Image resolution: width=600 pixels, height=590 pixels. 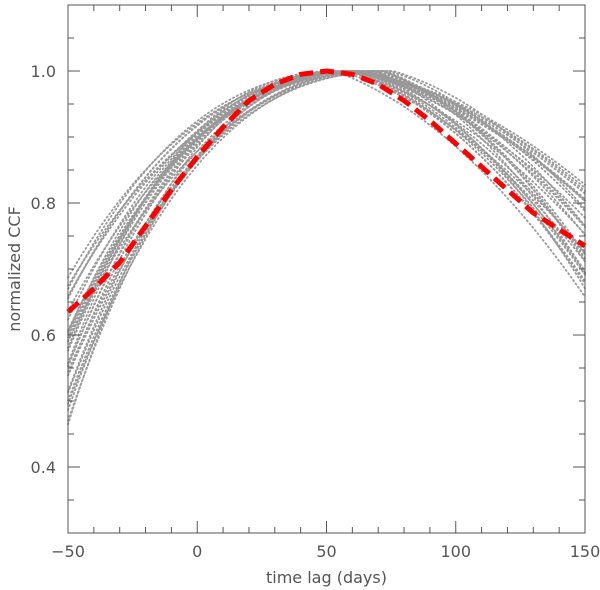 What do you see at coordinates (43, 203) in the screenshot?
I see `y-tick-label: 0.8` at bounding box center [43, 203].